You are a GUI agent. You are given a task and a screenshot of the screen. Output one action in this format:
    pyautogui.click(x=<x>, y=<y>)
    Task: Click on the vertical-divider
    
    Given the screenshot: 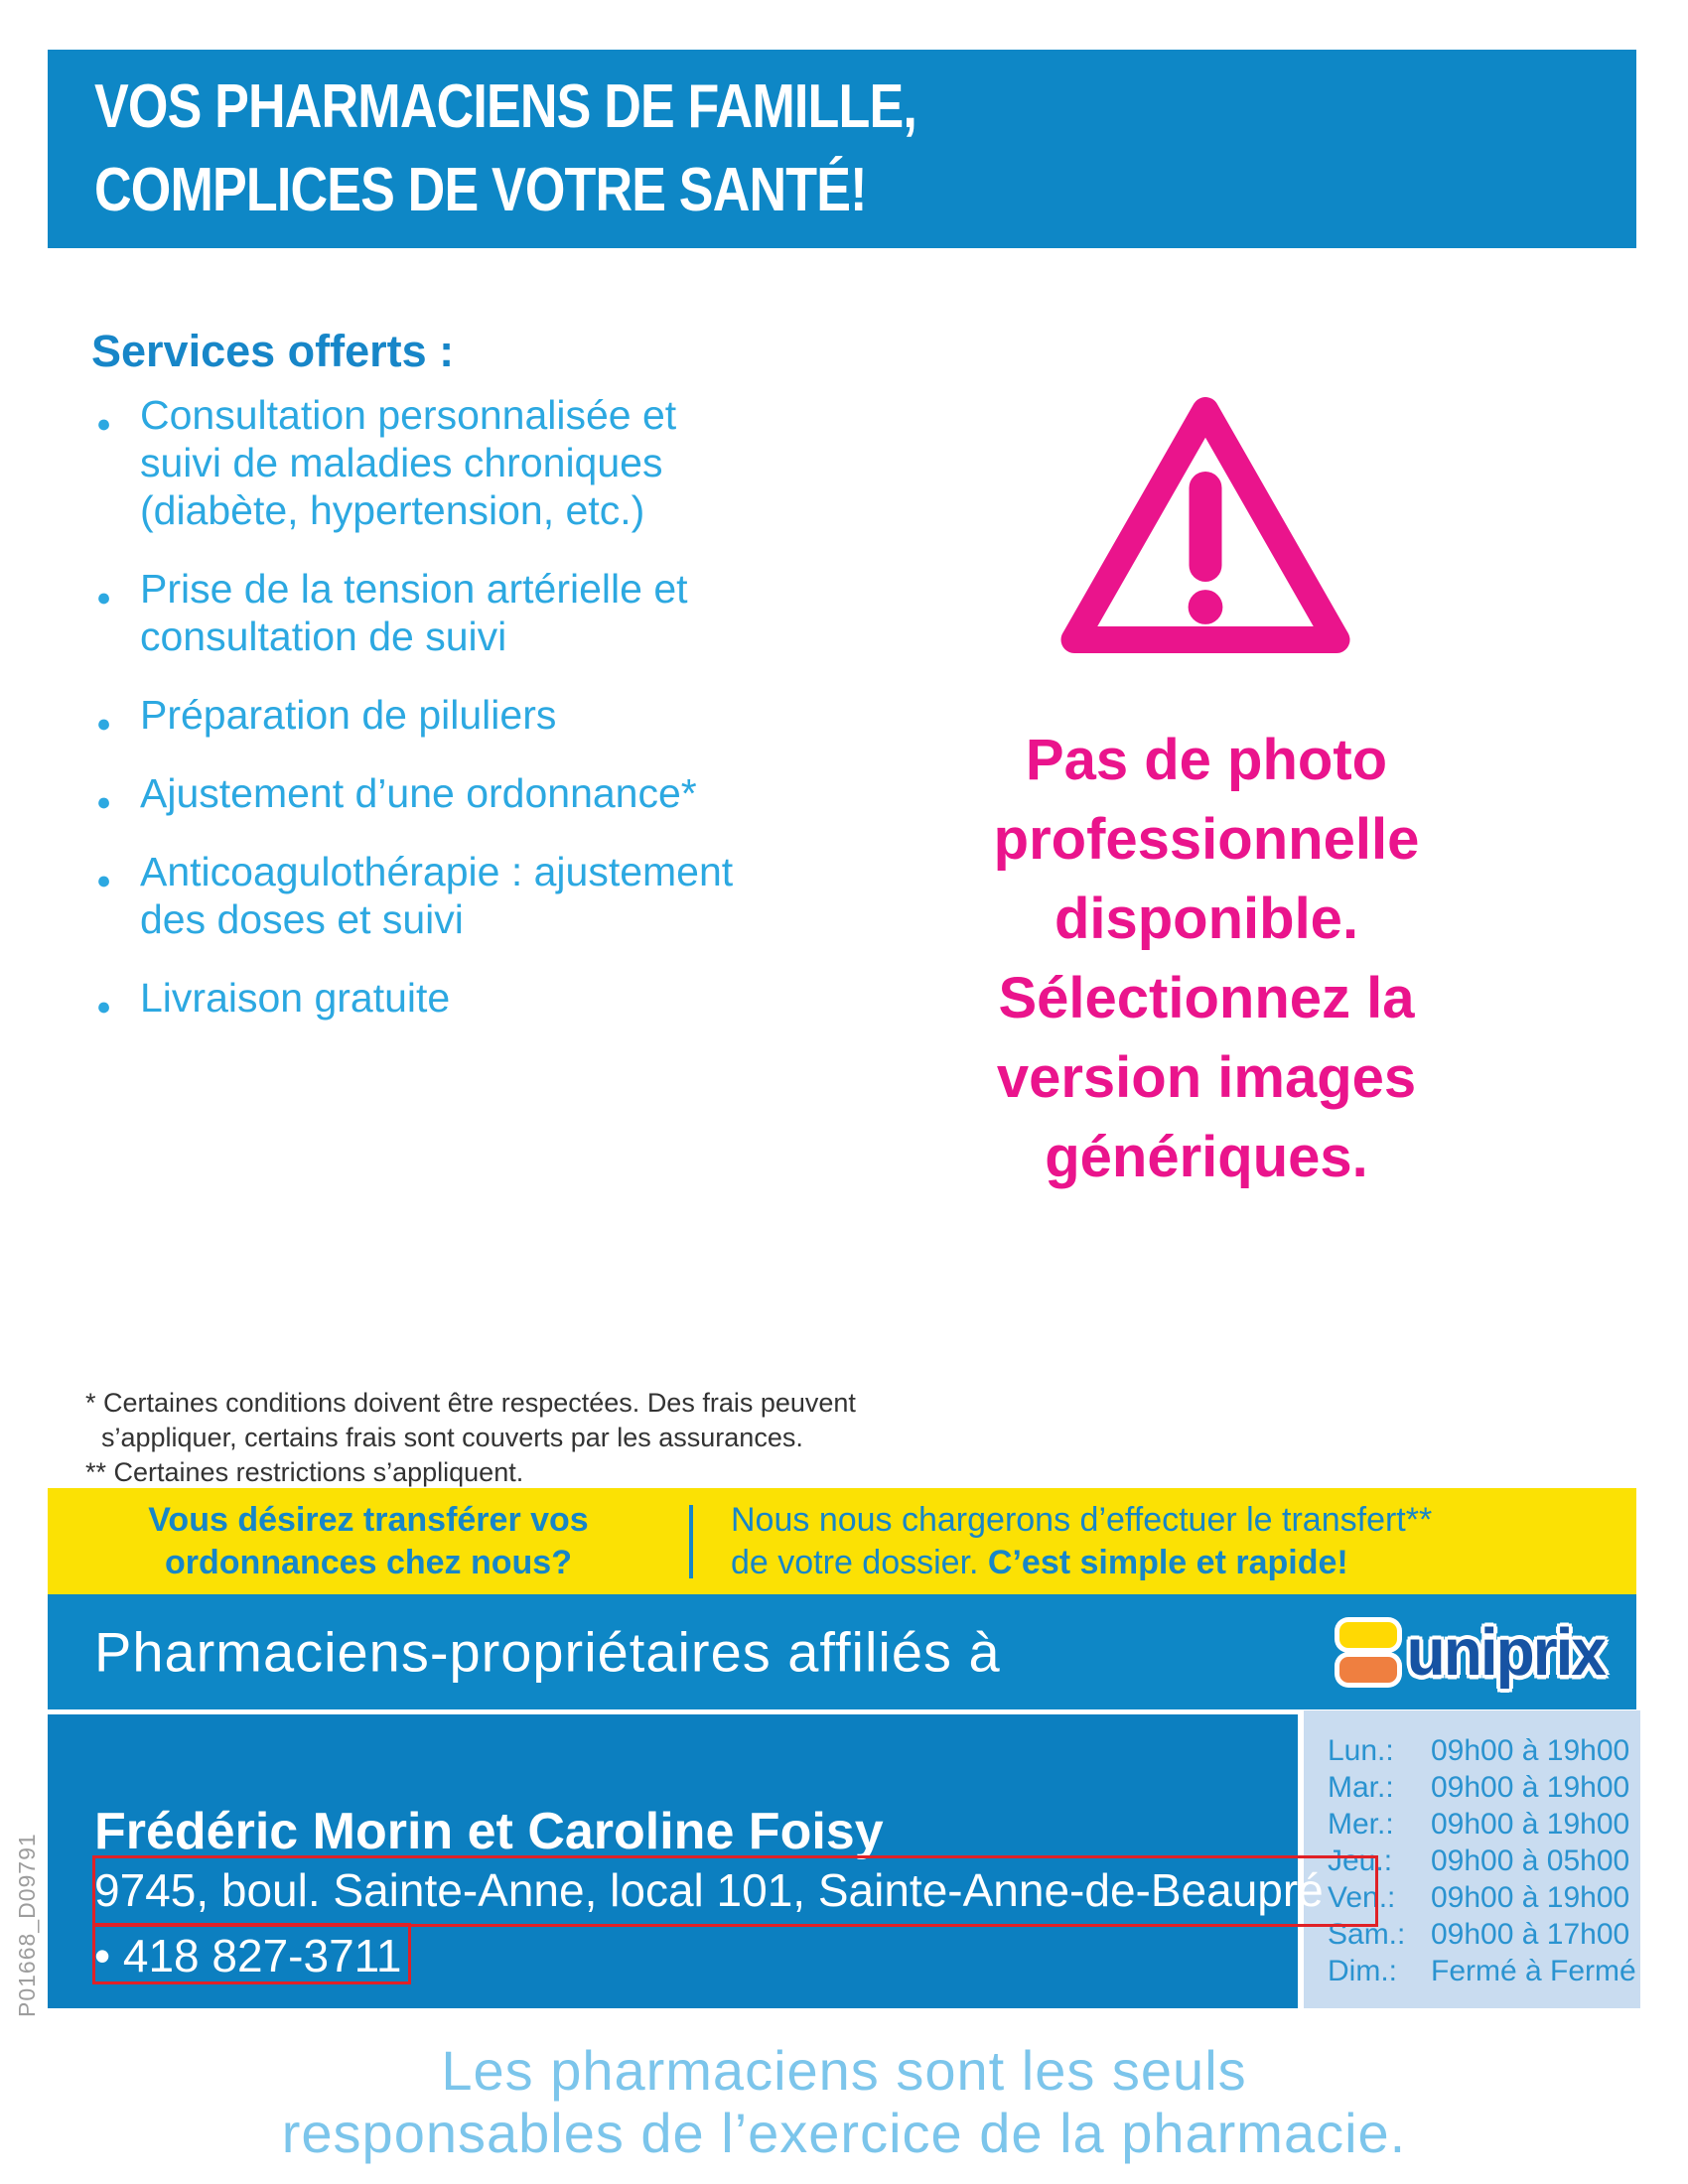 What is the action you would take?
    pyautogui.click(x=691, y=1541)
    